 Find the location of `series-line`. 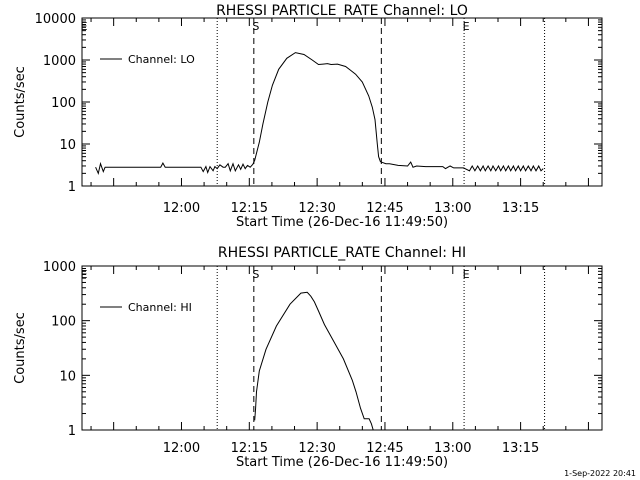

series-line is located at coordinates (314, 361).